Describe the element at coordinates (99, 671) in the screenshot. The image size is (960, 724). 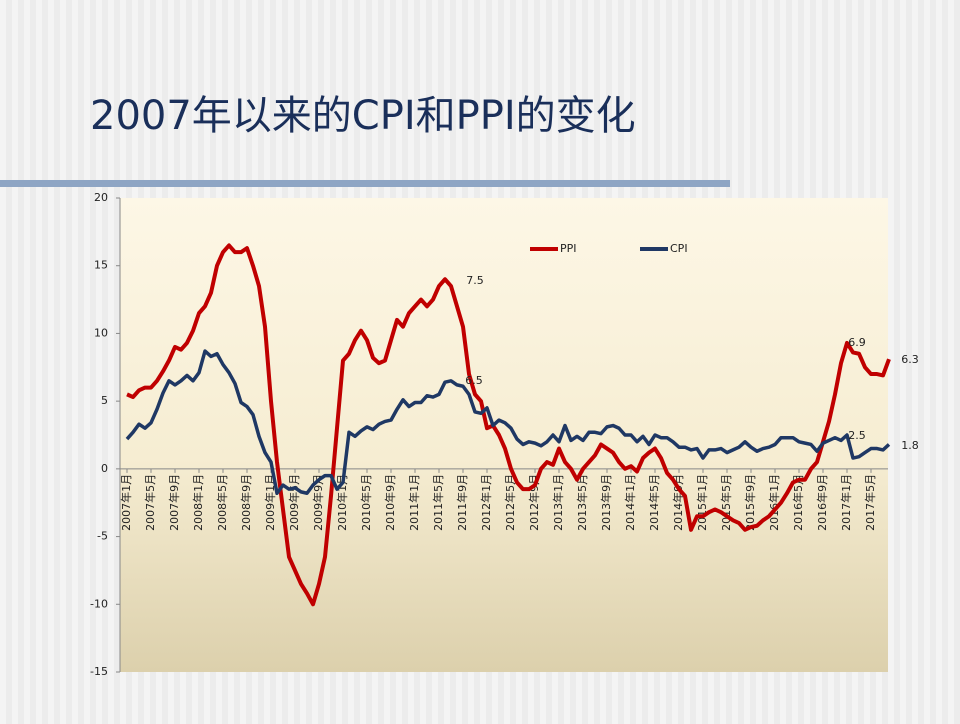
I see `y-tick-label: -15` at that location.